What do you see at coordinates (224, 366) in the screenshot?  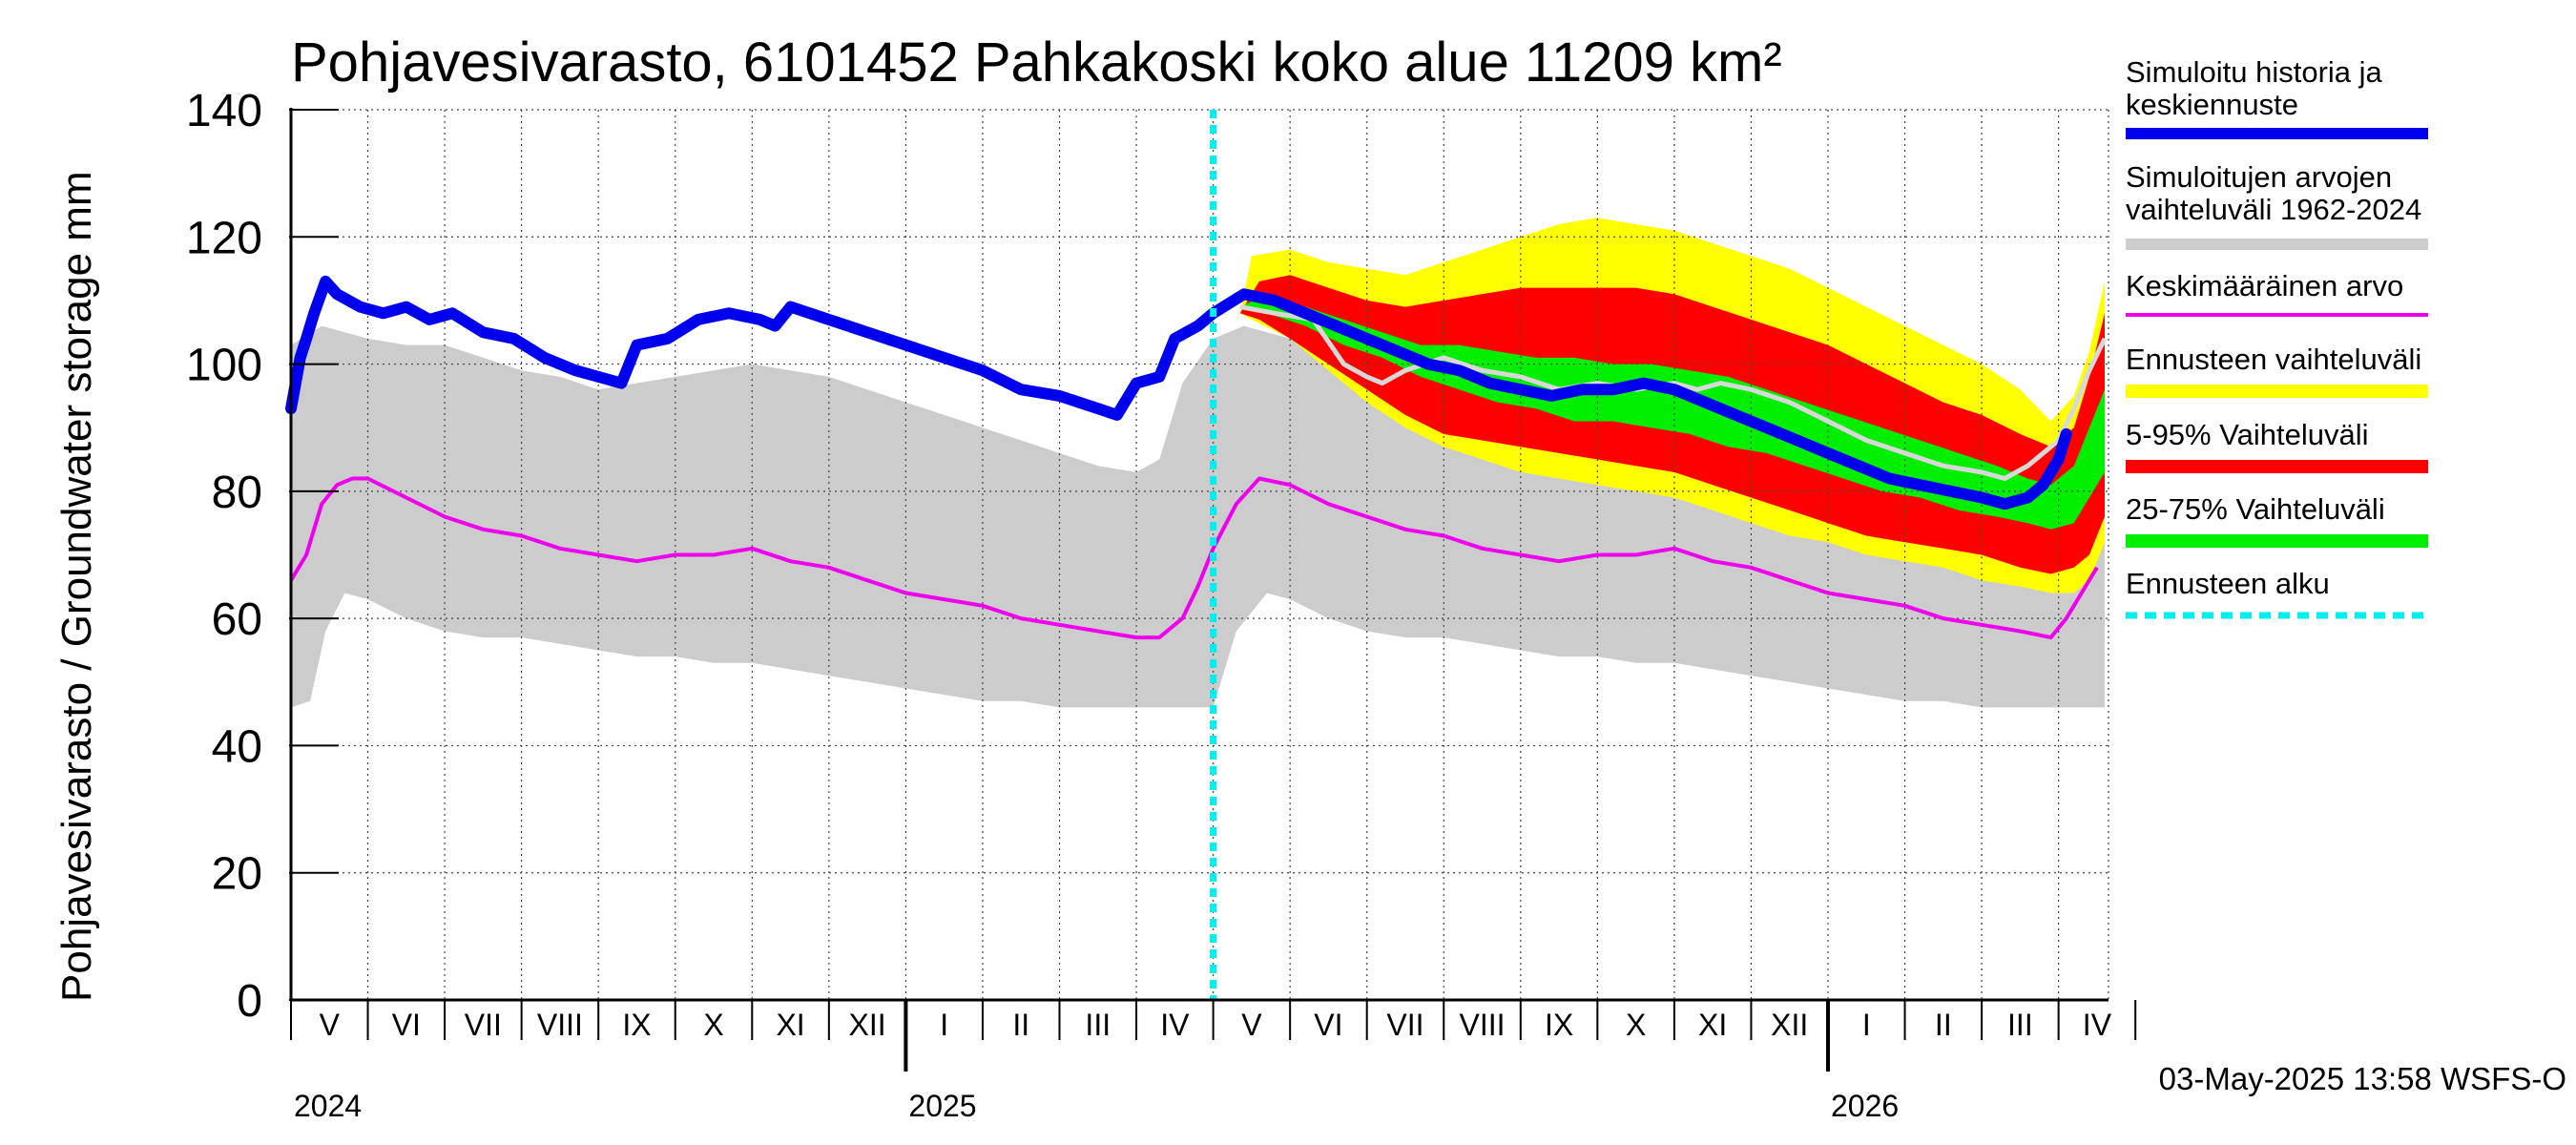 I see `y-tick-label: 100` at bounding box center [224, 366].